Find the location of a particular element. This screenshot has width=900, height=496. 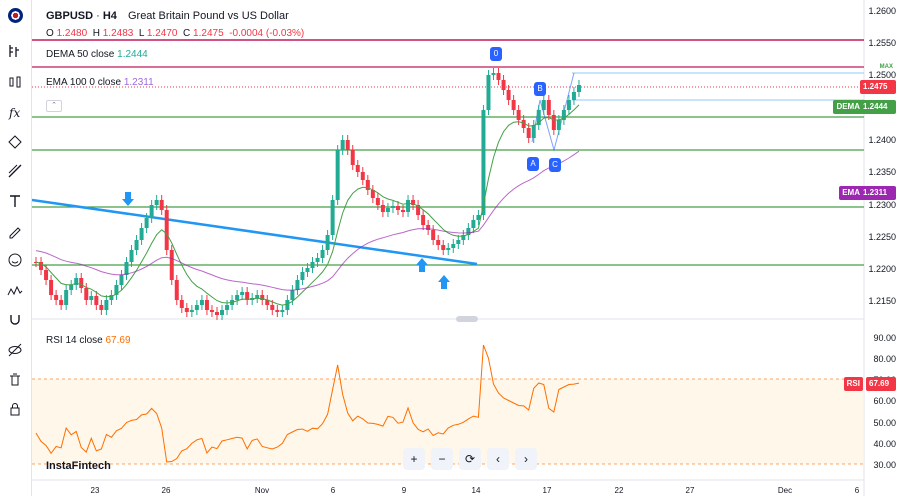

high-label: H is located at coordinates (96, 33).